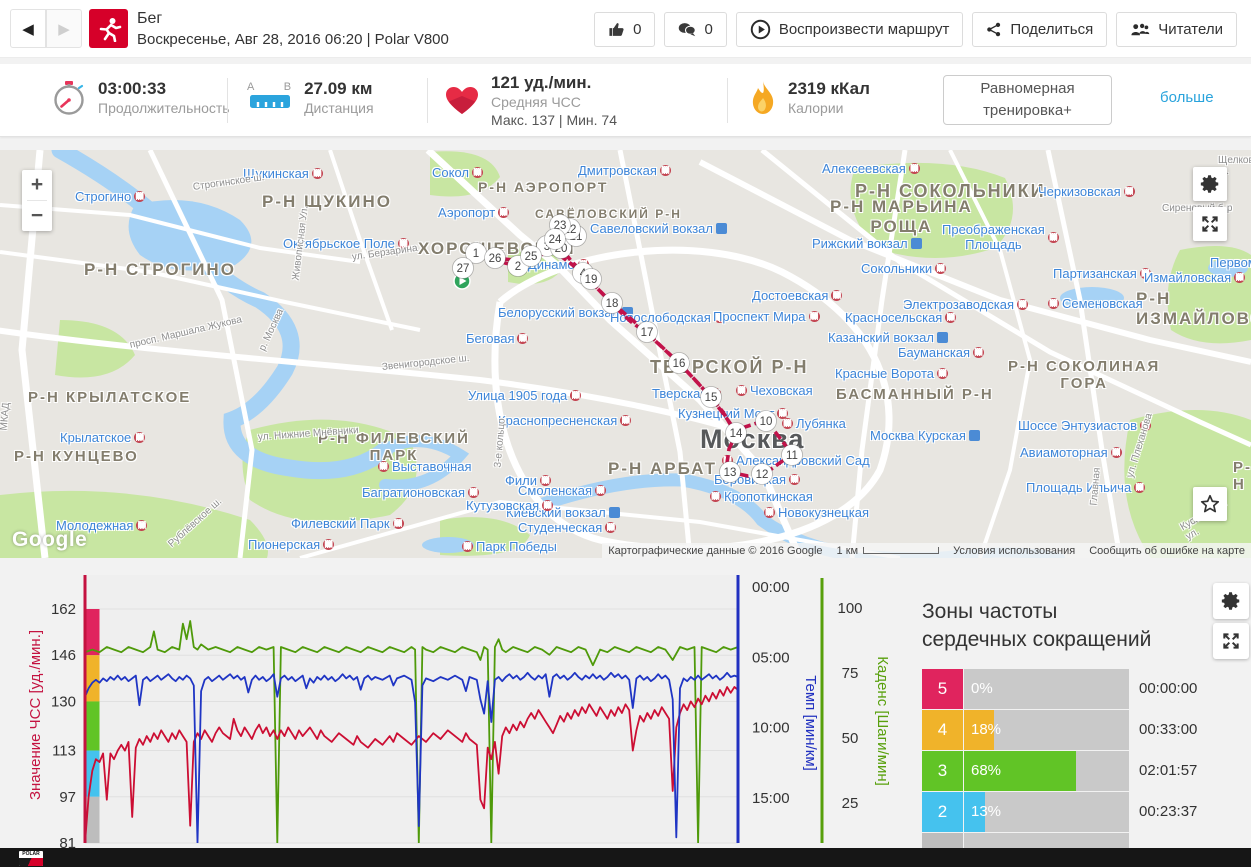 This screenshot has width=1251, height=867. What do you see at coordinates (1027, 100) in the screenshot?
I see `training-benefit-button: Равномерная тренировка+` at bounding box center [1027, 100].